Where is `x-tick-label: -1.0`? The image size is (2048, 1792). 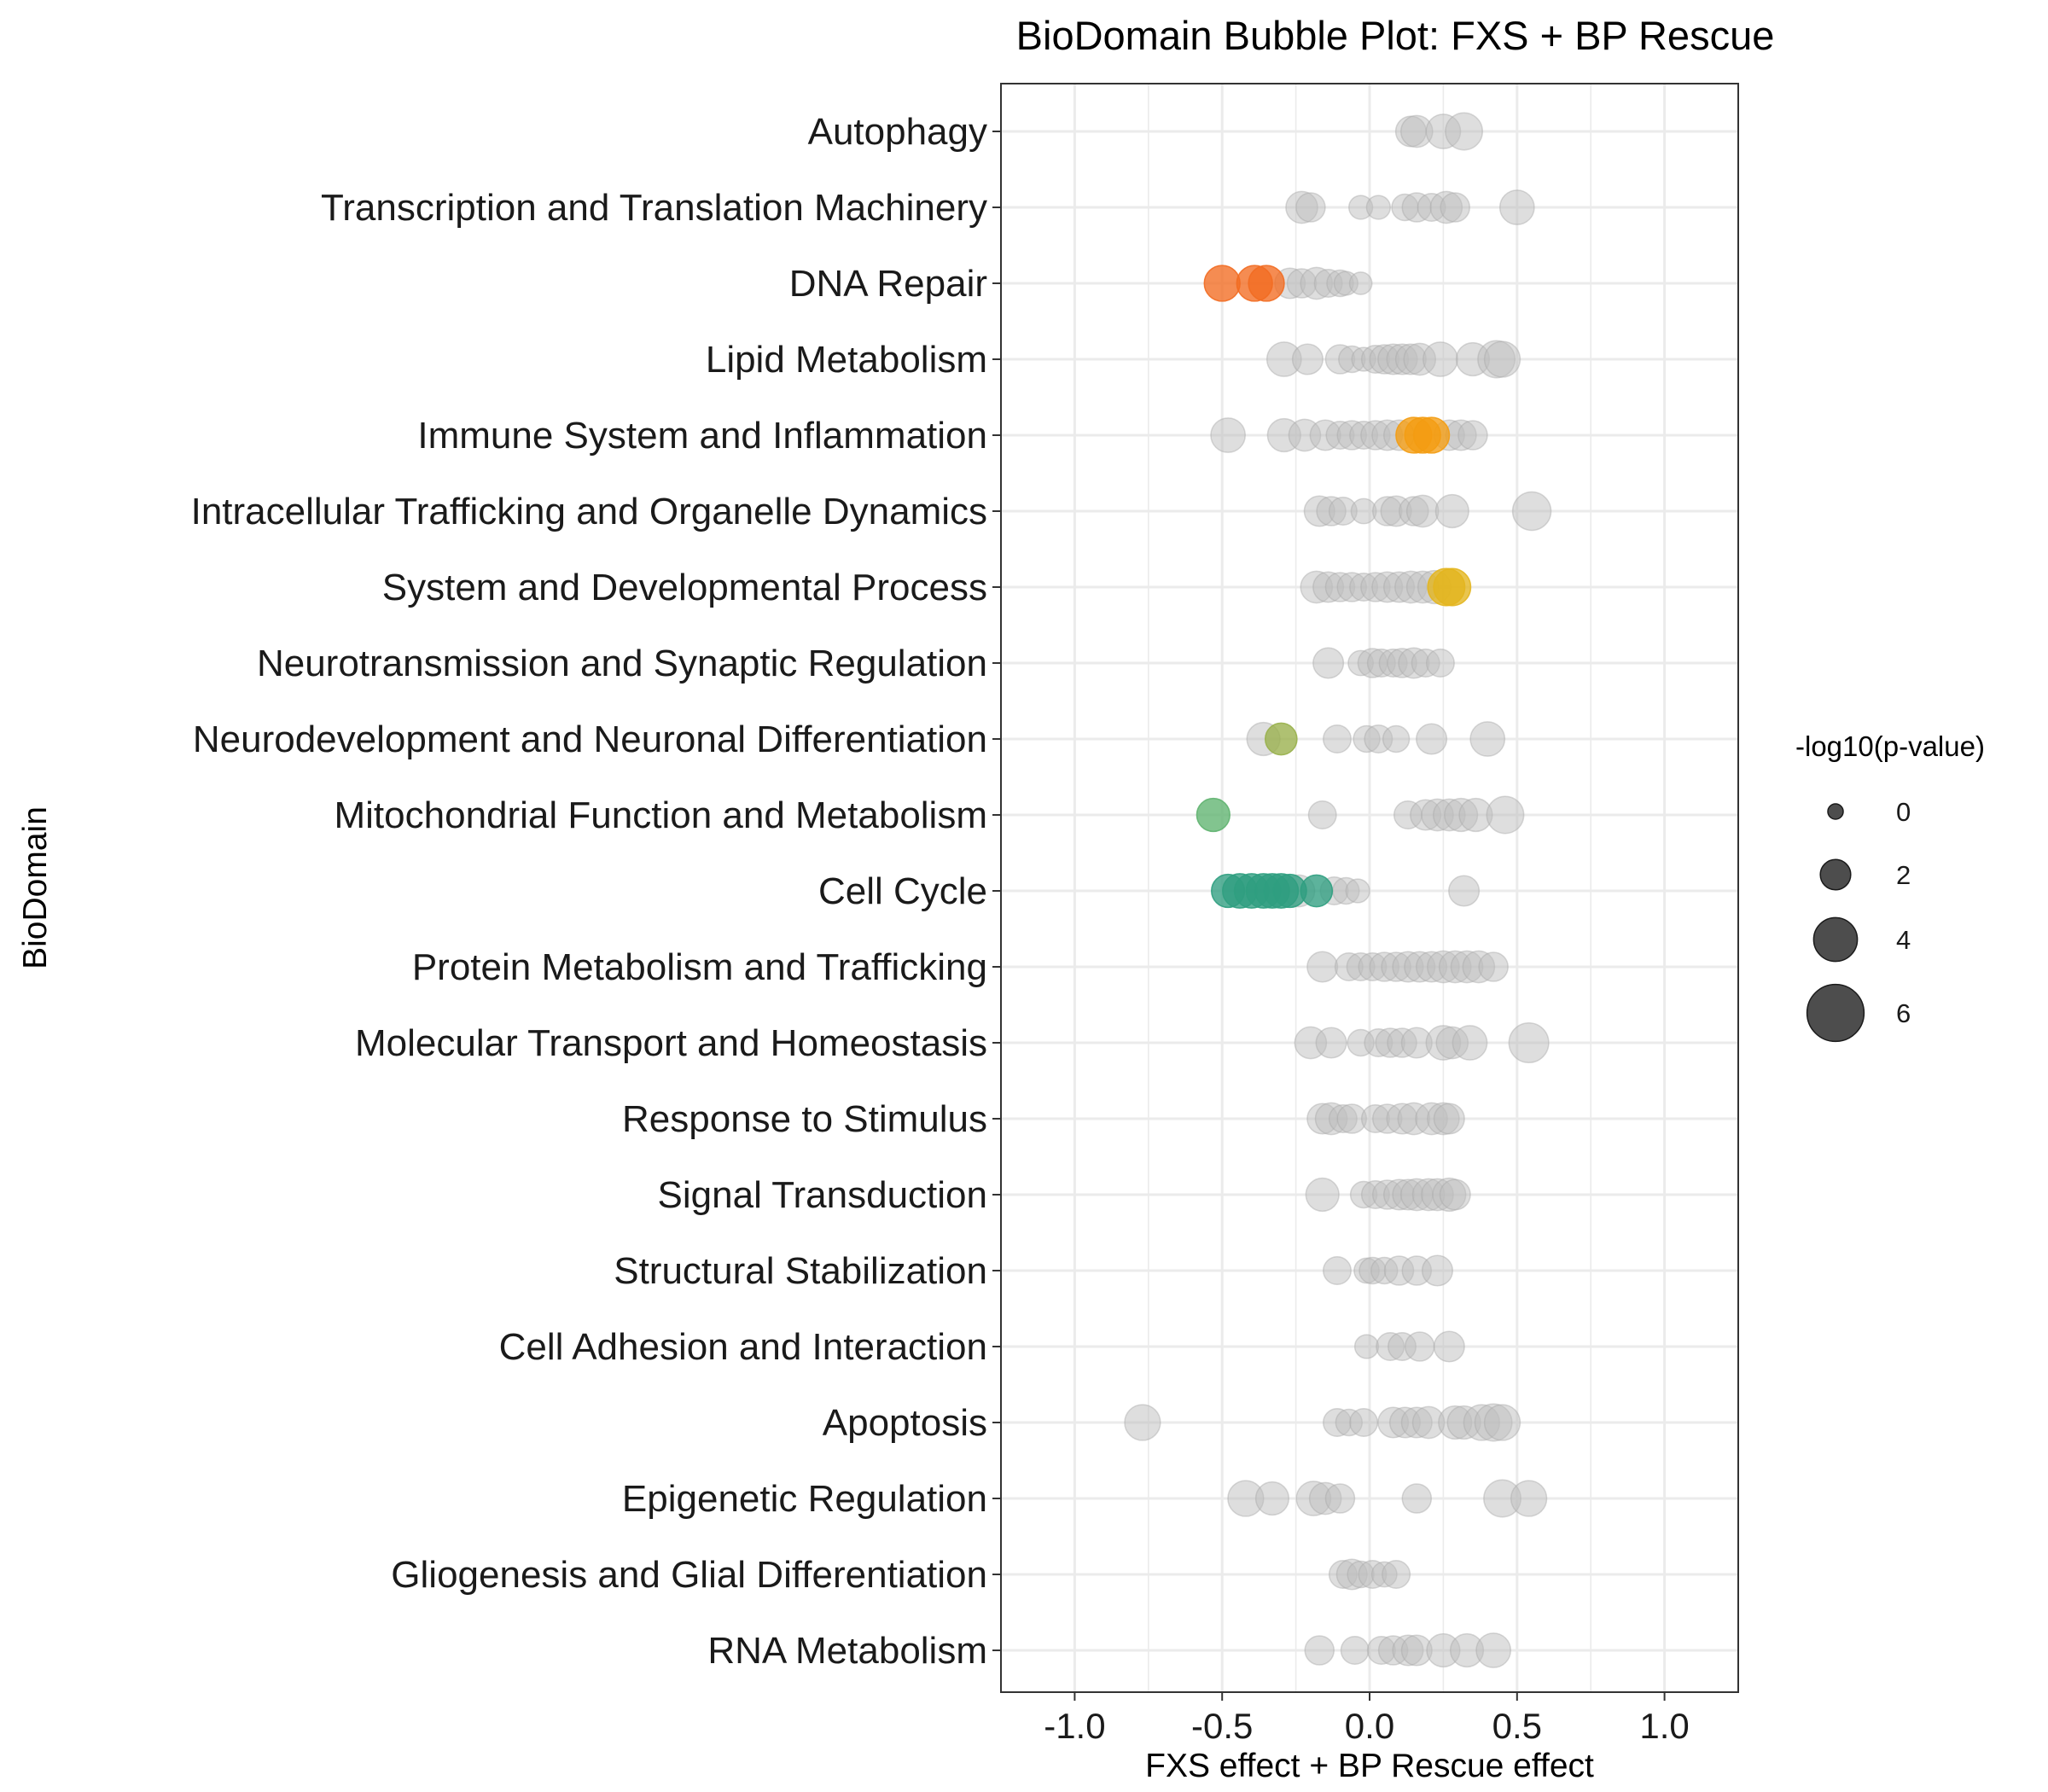 x-tick-label: -1.0 is located at coordinates (1074, 1726).